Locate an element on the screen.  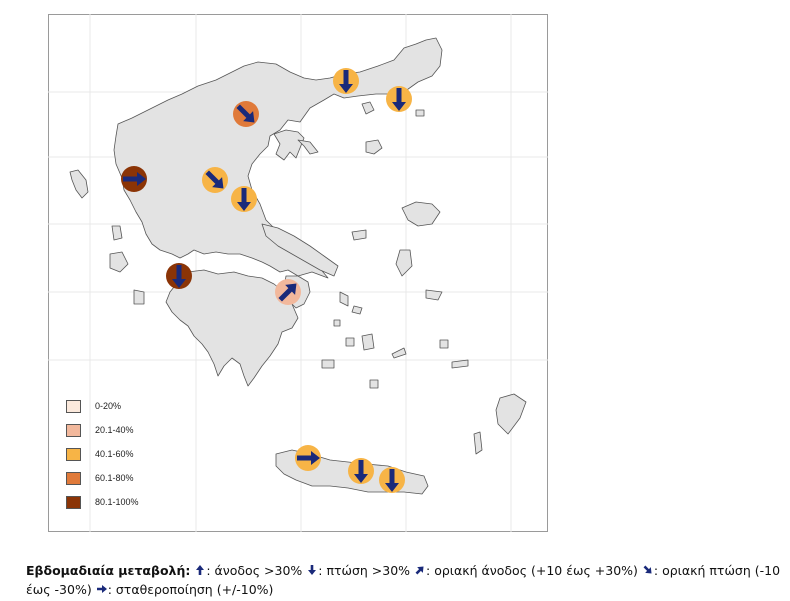
marker-larisa is located at coordinates (215, 180).